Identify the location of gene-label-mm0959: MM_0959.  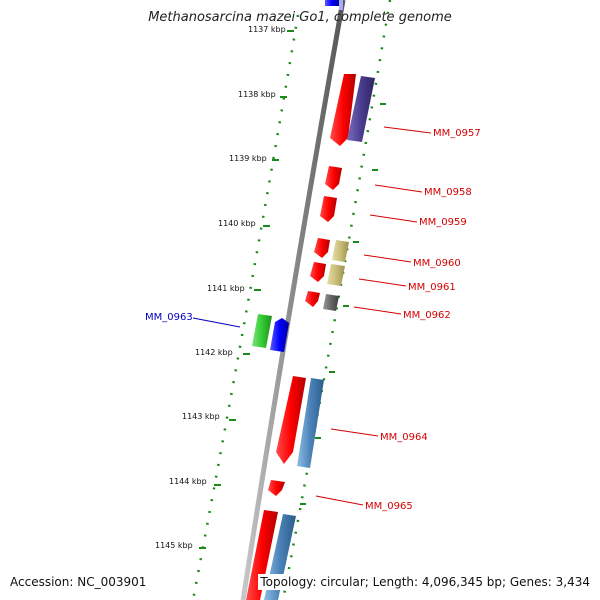
(443, 222).